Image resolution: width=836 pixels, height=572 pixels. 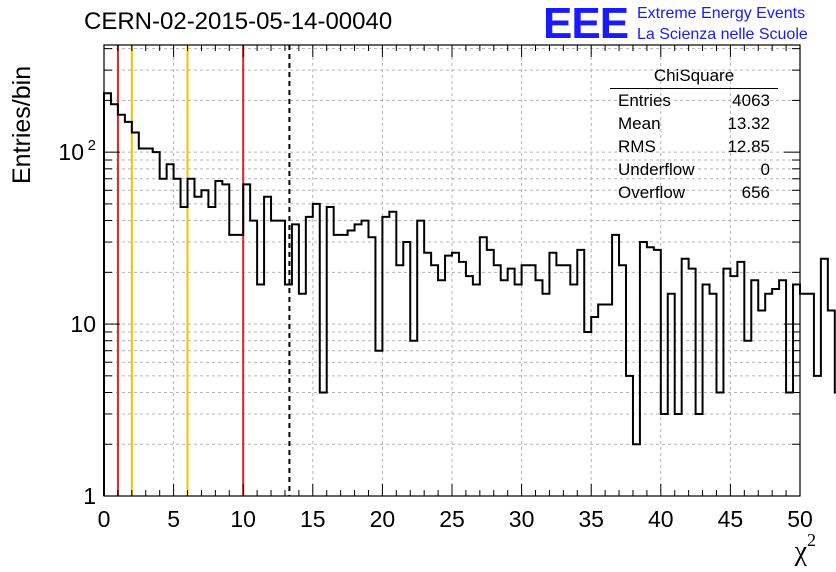 I want to click on stats-value: 12.85, so click(x=748, y=146).